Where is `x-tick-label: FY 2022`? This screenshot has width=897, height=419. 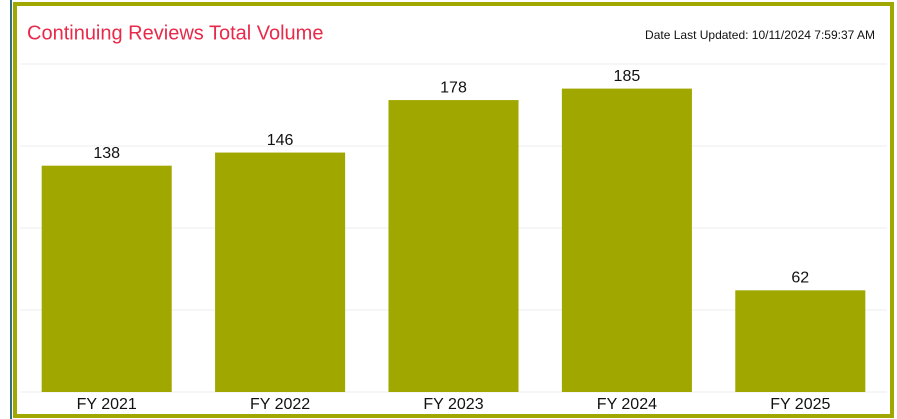 x-tick-label: FY 2022 is located at coordinates (280, 404).